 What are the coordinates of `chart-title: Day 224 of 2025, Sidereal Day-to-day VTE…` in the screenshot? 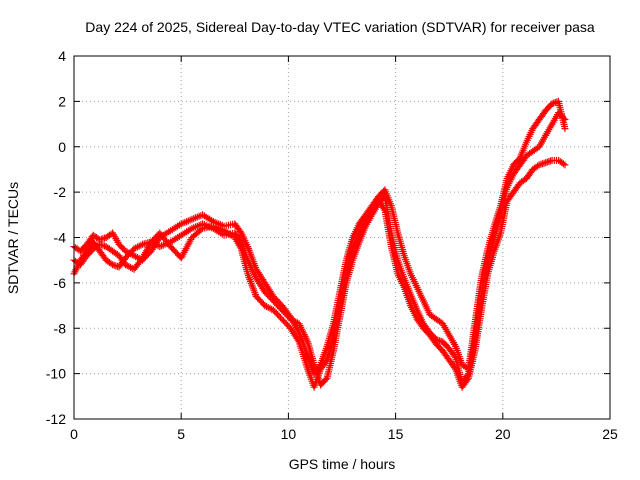 It's located at (340, 27).